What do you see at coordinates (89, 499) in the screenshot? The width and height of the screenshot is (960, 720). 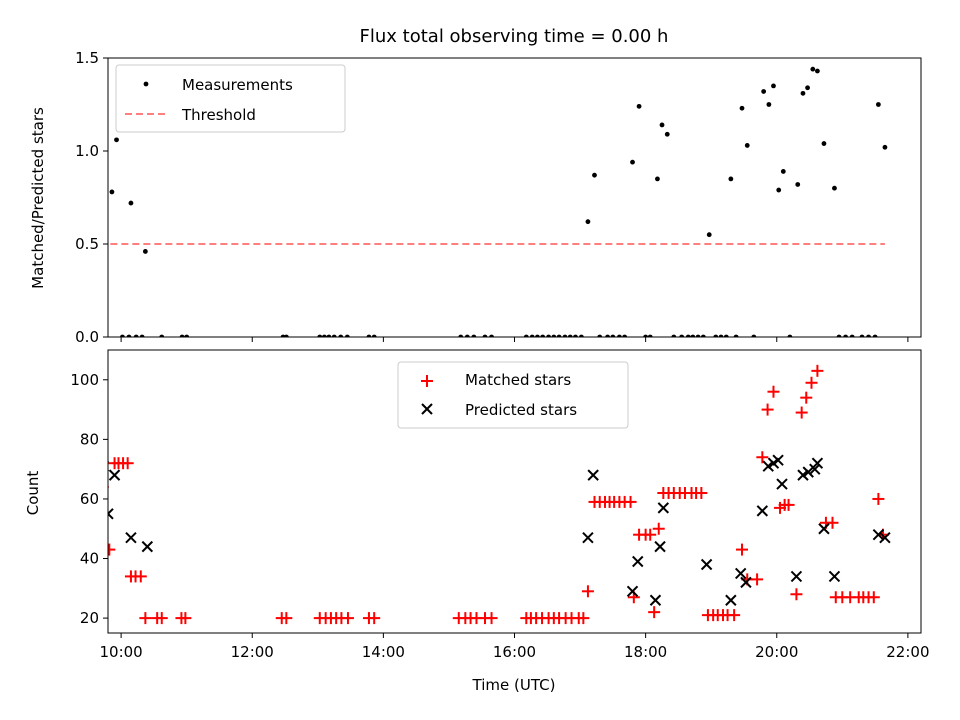 I see `bottom-y-tick-label: 60` at bounding box center [89, 499].